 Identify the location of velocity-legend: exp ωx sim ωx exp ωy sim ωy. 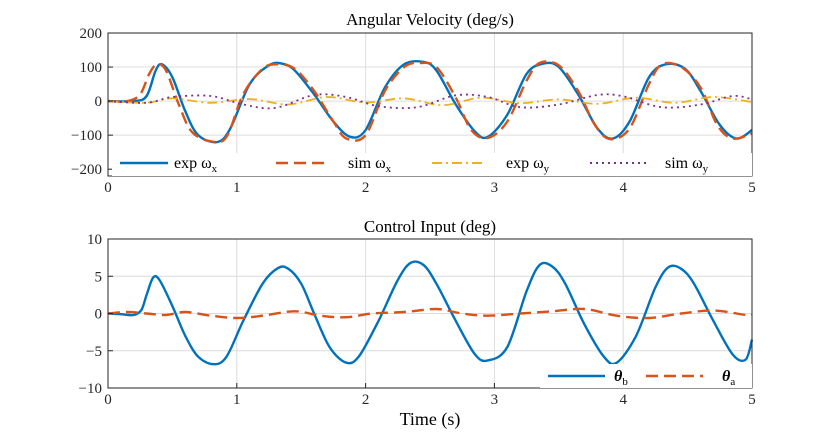
(432, 164).